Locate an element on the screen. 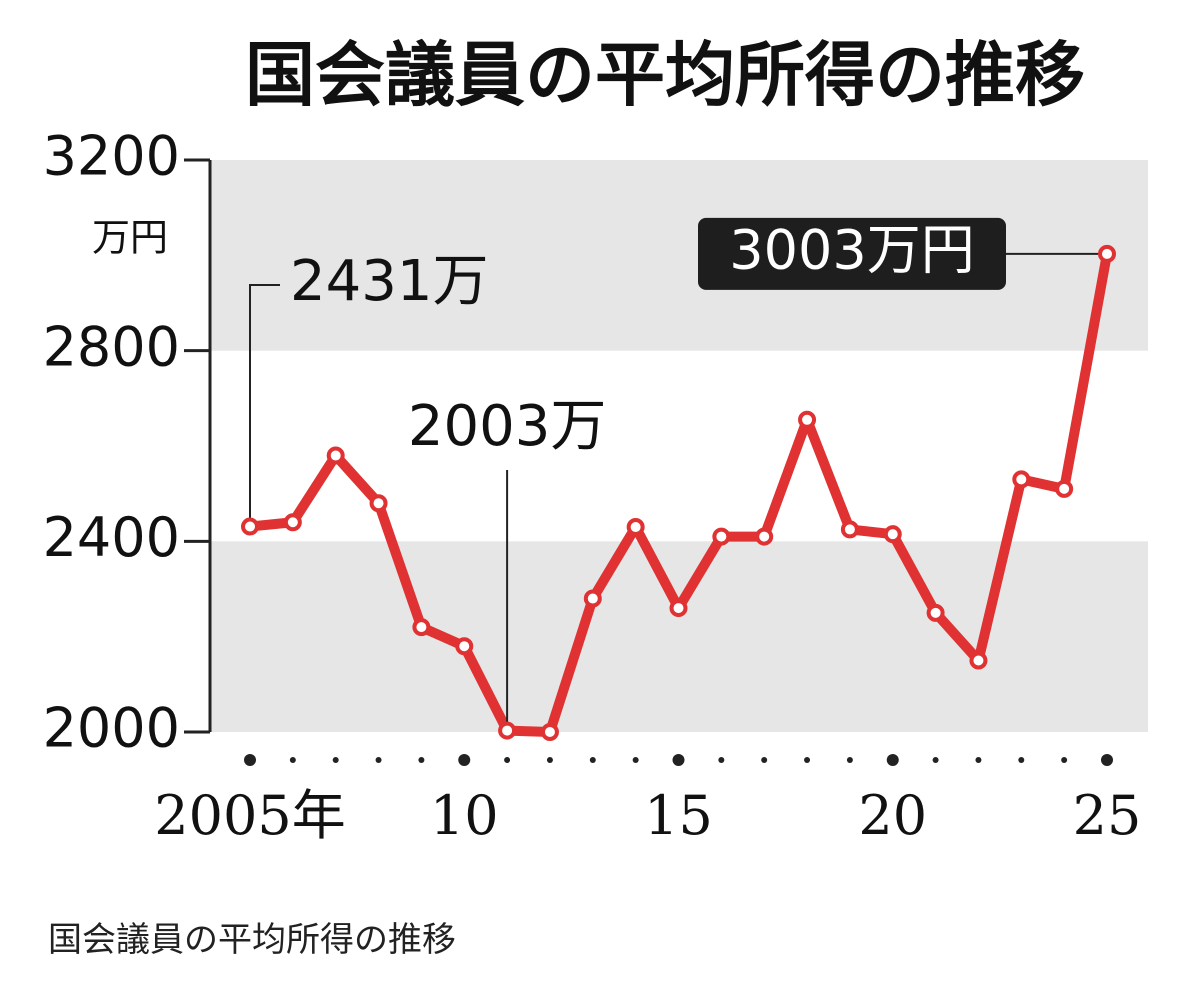 Image resolution: width=1179 pixels, height=991 pixels. y-unit: 万円 is located at coordinates (130, 238).